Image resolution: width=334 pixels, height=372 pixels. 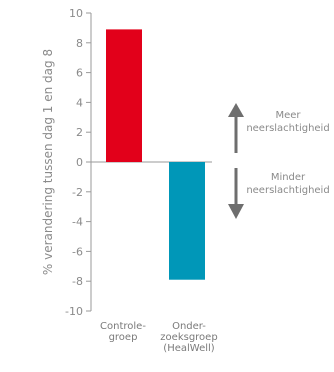 What do you see at coordinates (79, 132) in the screenshot?
I see `y-tick-label: 2` at bounding box center [79, 132].